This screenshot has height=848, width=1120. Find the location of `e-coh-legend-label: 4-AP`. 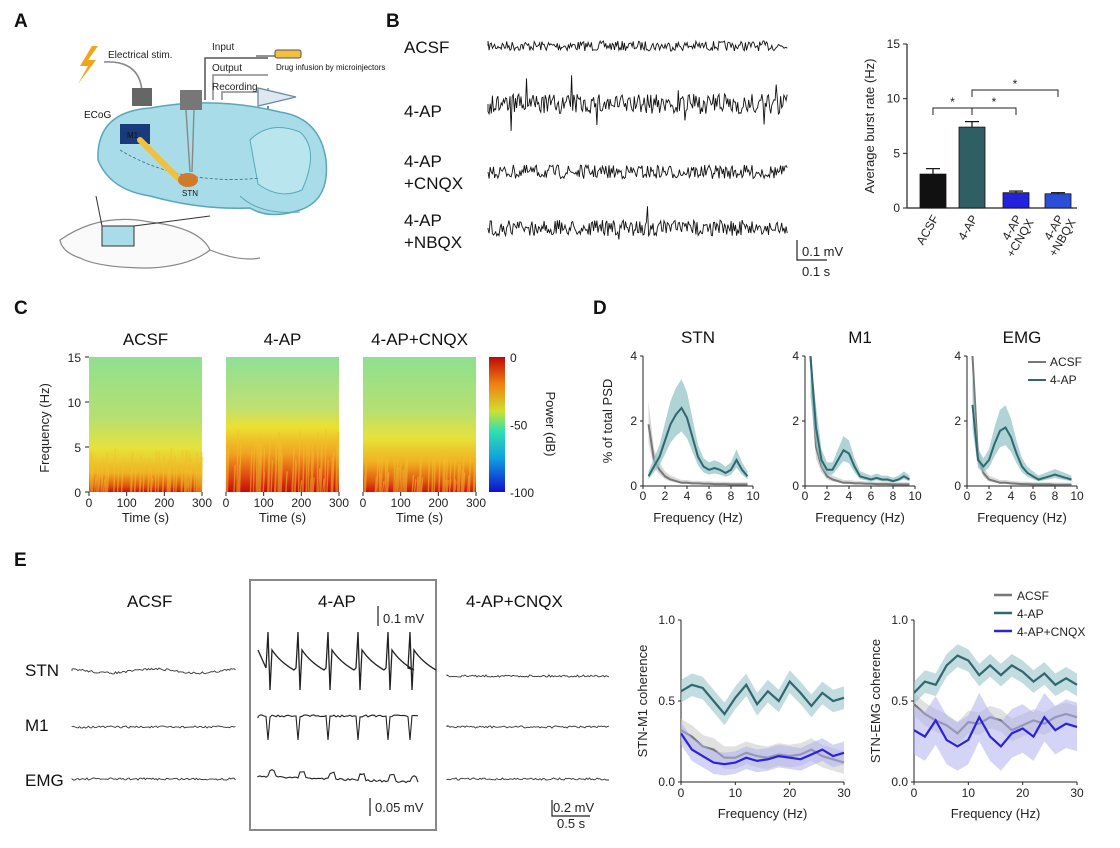

e-coh-legend-label: 4-AP is located at coordinates (1030, 614).